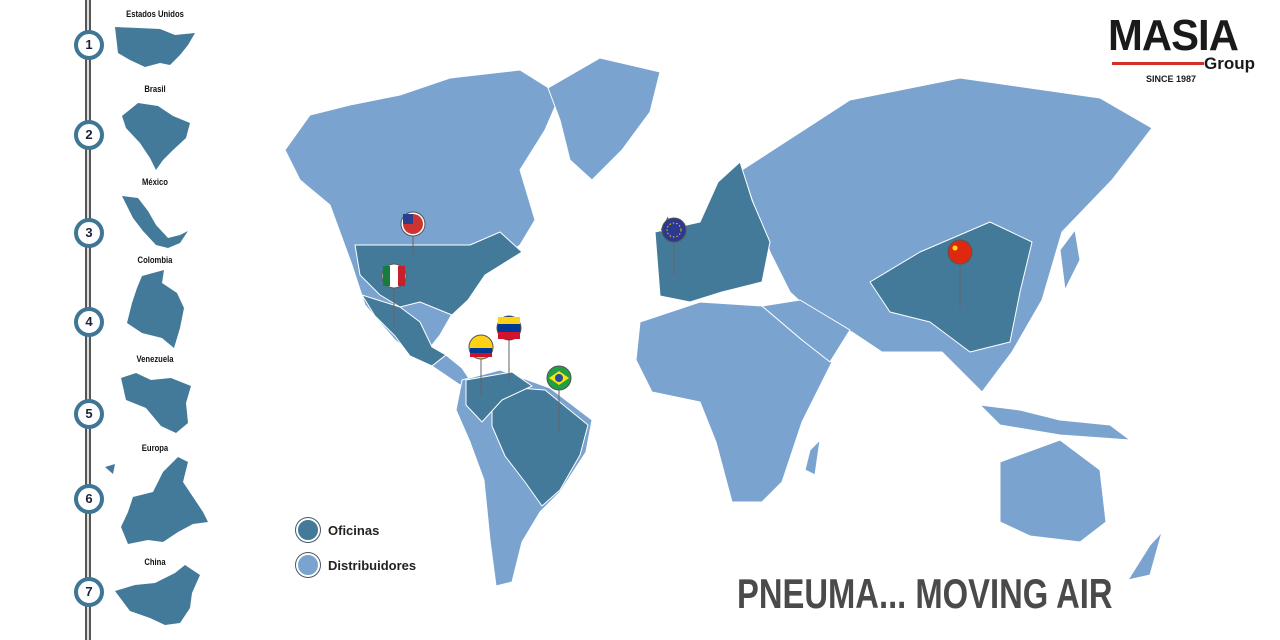 The image size is (1280, 640). Describe the element at coordinates (155, 448) in the screenshot. I see `country-label: Europa` at that location.